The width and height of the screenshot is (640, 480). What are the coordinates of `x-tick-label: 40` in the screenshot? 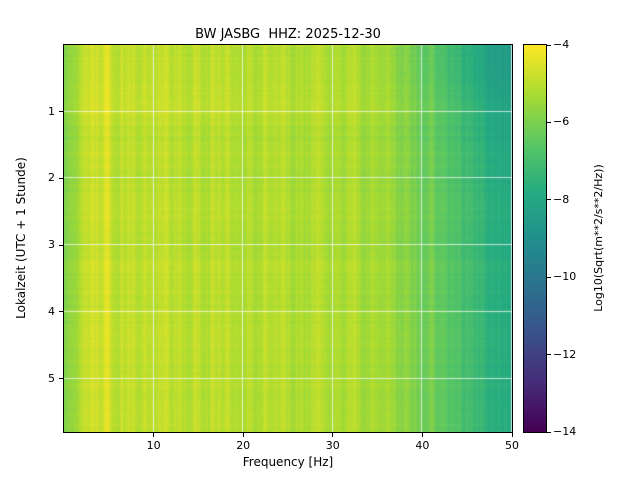 It's located at (422, 445).